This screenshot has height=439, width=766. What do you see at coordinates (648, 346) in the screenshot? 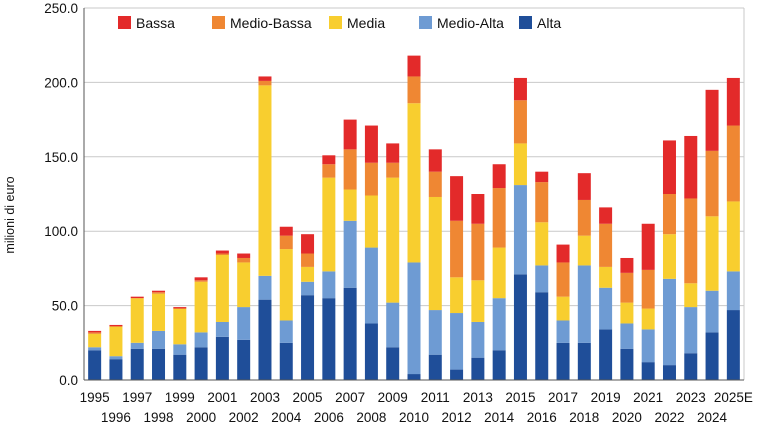
I see `bar-segment-medio-alta-2021` at bounding box center [648, 346].